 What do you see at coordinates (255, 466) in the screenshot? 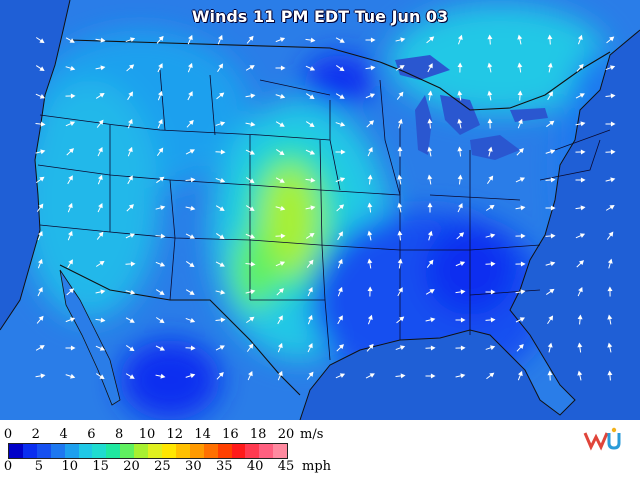
I see `mph-tick-label: 40` at bounding box center [255, 466].